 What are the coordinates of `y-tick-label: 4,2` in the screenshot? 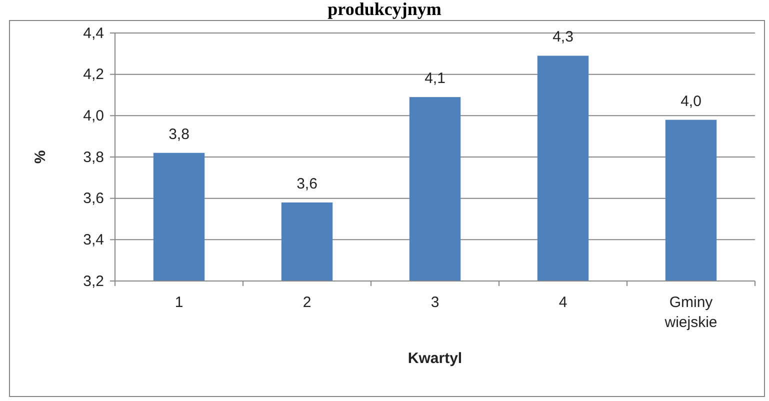 It's located at (93, 75).